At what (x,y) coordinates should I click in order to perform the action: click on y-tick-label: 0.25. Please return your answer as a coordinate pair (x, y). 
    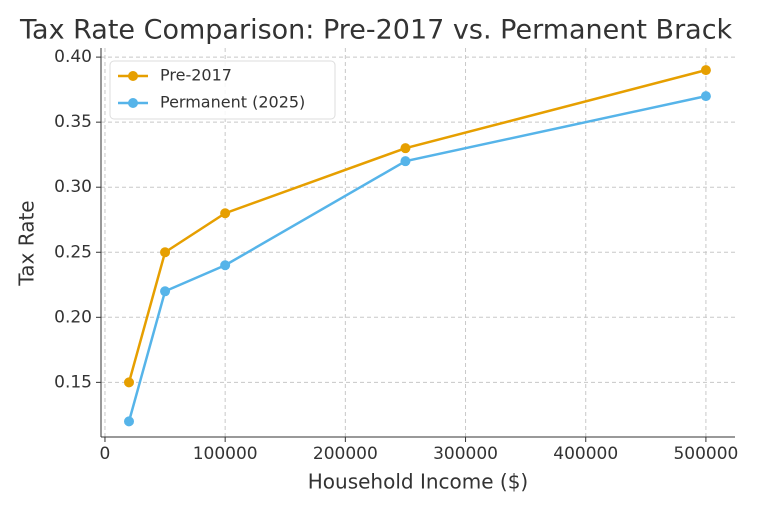
    Looking at the image, I should click on (73, 252).